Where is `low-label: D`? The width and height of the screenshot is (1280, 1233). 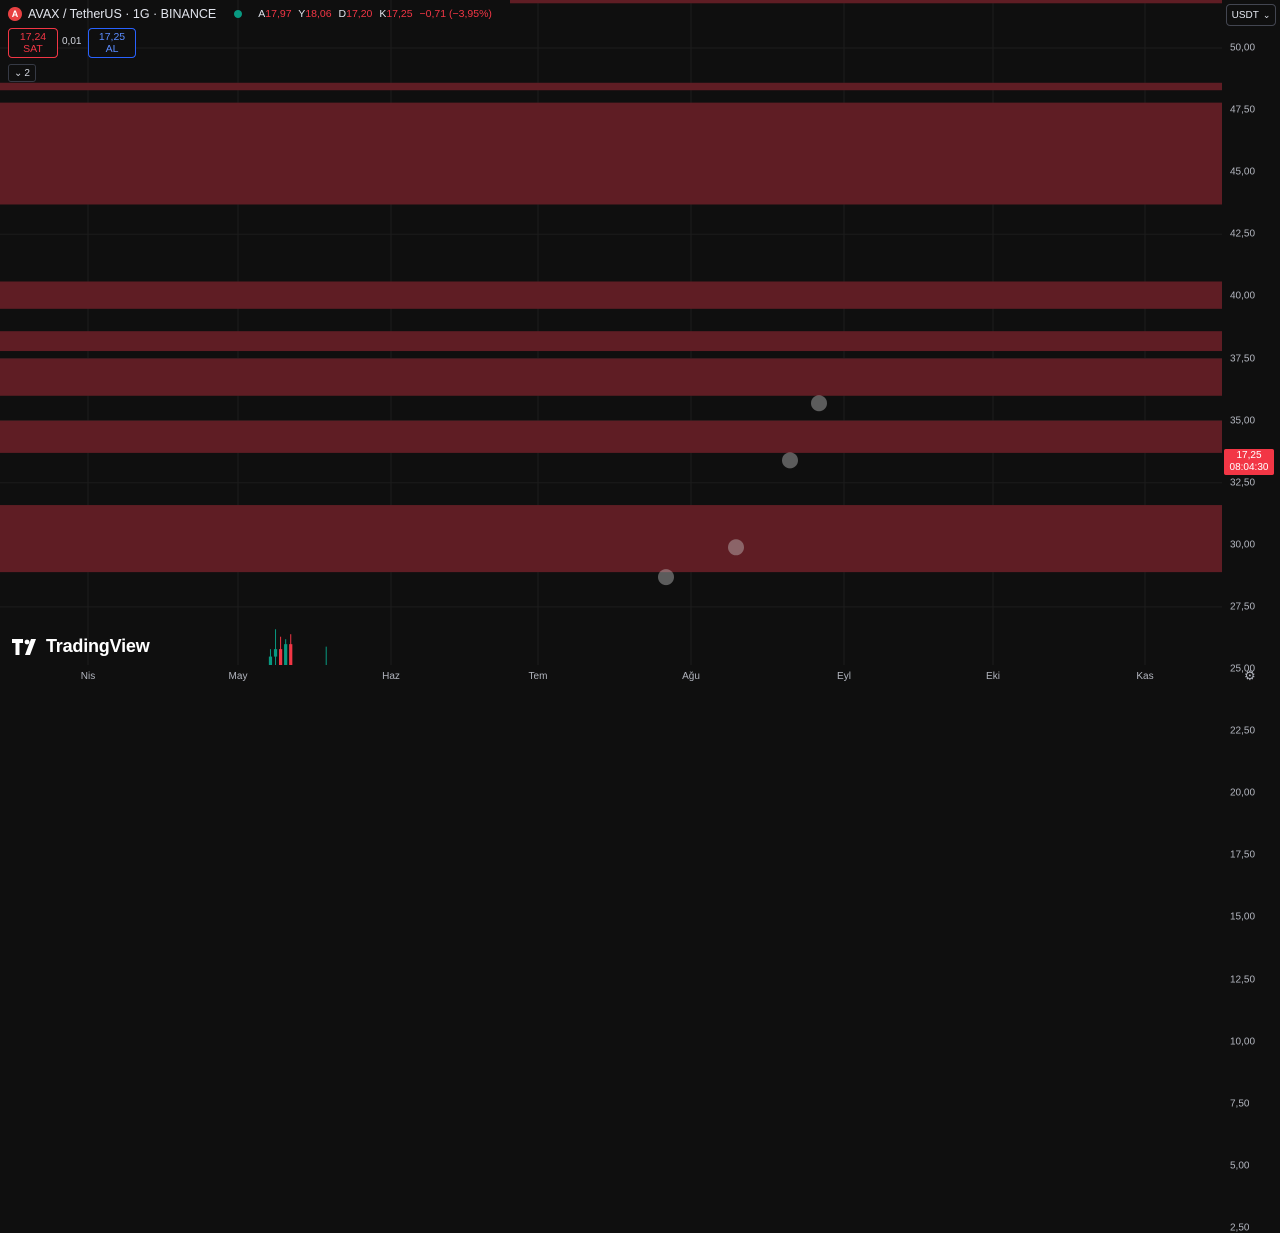
low-label: D is located at coordinates (342, 14).